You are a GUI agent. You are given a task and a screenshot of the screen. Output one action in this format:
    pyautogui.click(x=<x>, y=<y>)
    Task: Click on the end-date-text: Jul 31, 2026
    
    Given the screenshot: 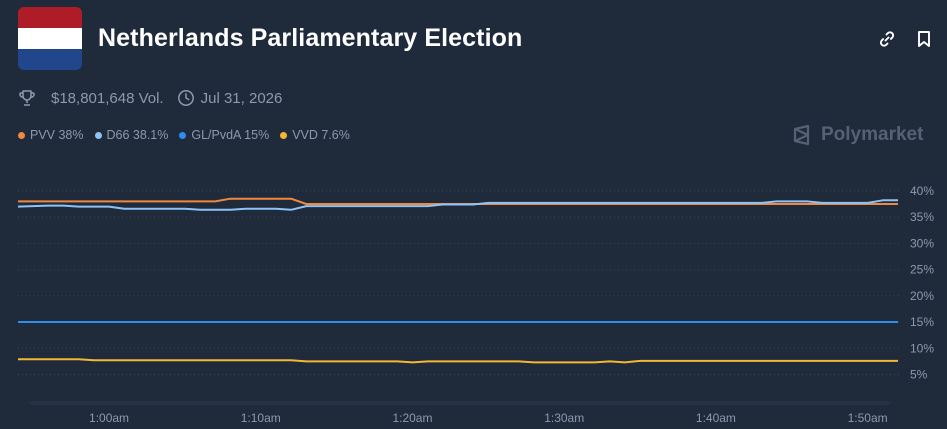 What is the action you would take?
    pyautogui.click(x=241, y=98)
    